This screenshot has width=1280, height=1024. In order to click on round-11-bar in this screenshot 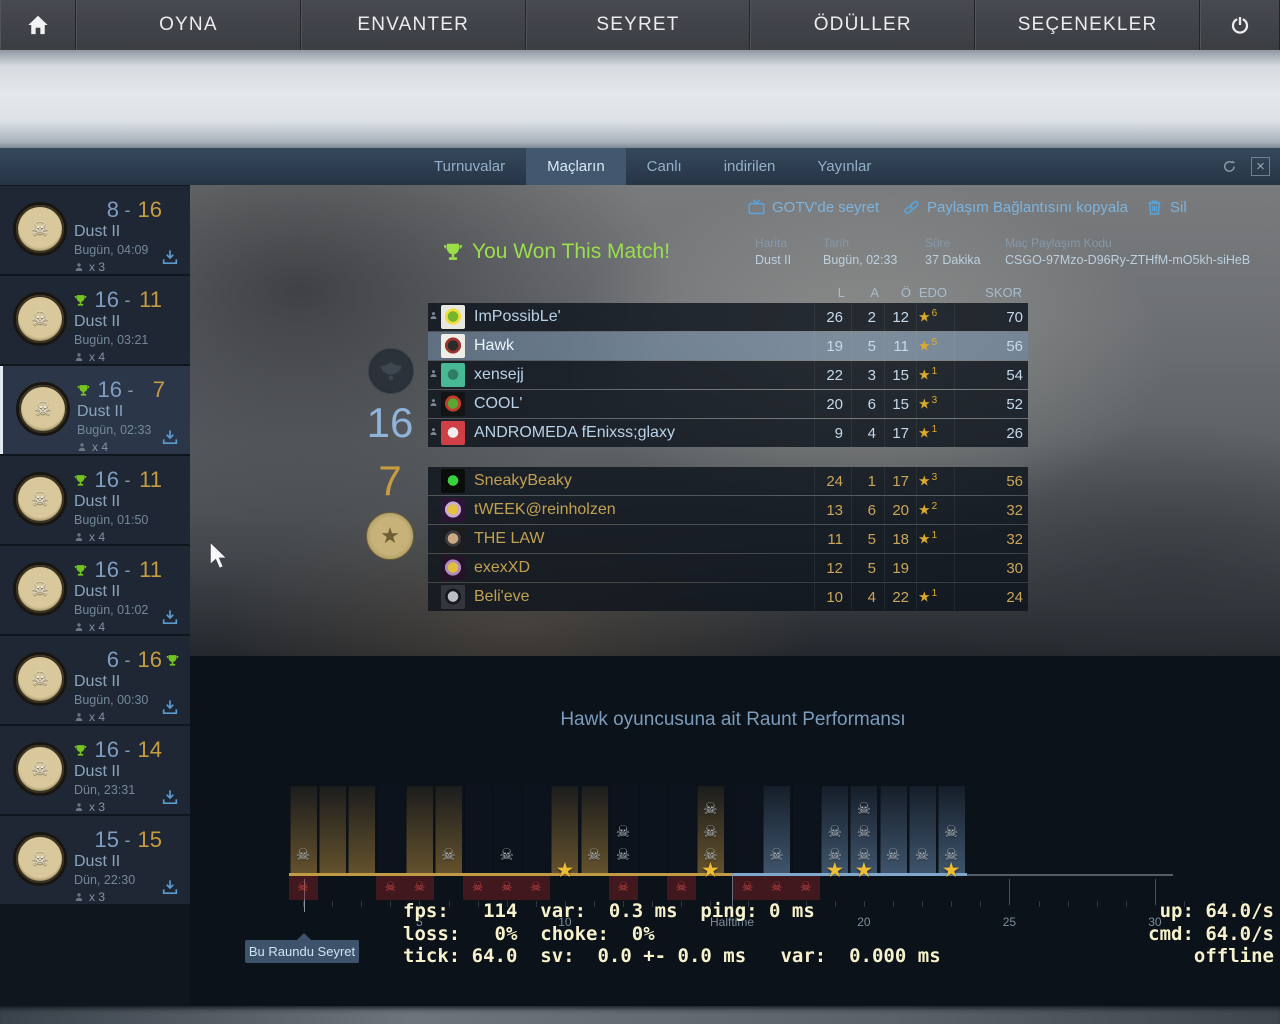, I will do `click(594, 829)`.